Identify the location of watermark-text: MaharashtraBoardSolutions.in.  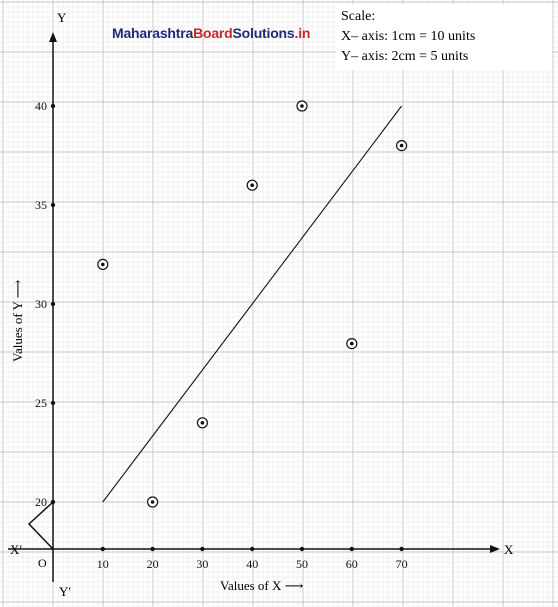
(211, 33).